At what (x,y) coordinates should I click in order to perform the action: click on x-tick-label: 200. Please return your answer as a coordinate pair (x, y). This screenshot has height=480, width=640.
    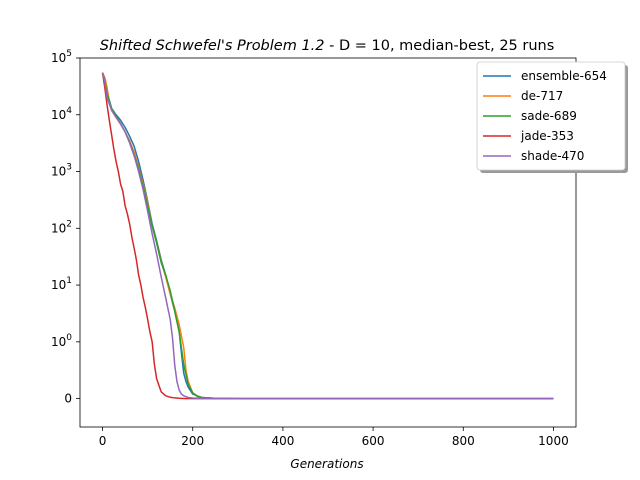
    Looking at the image, I should click on (192, 441).